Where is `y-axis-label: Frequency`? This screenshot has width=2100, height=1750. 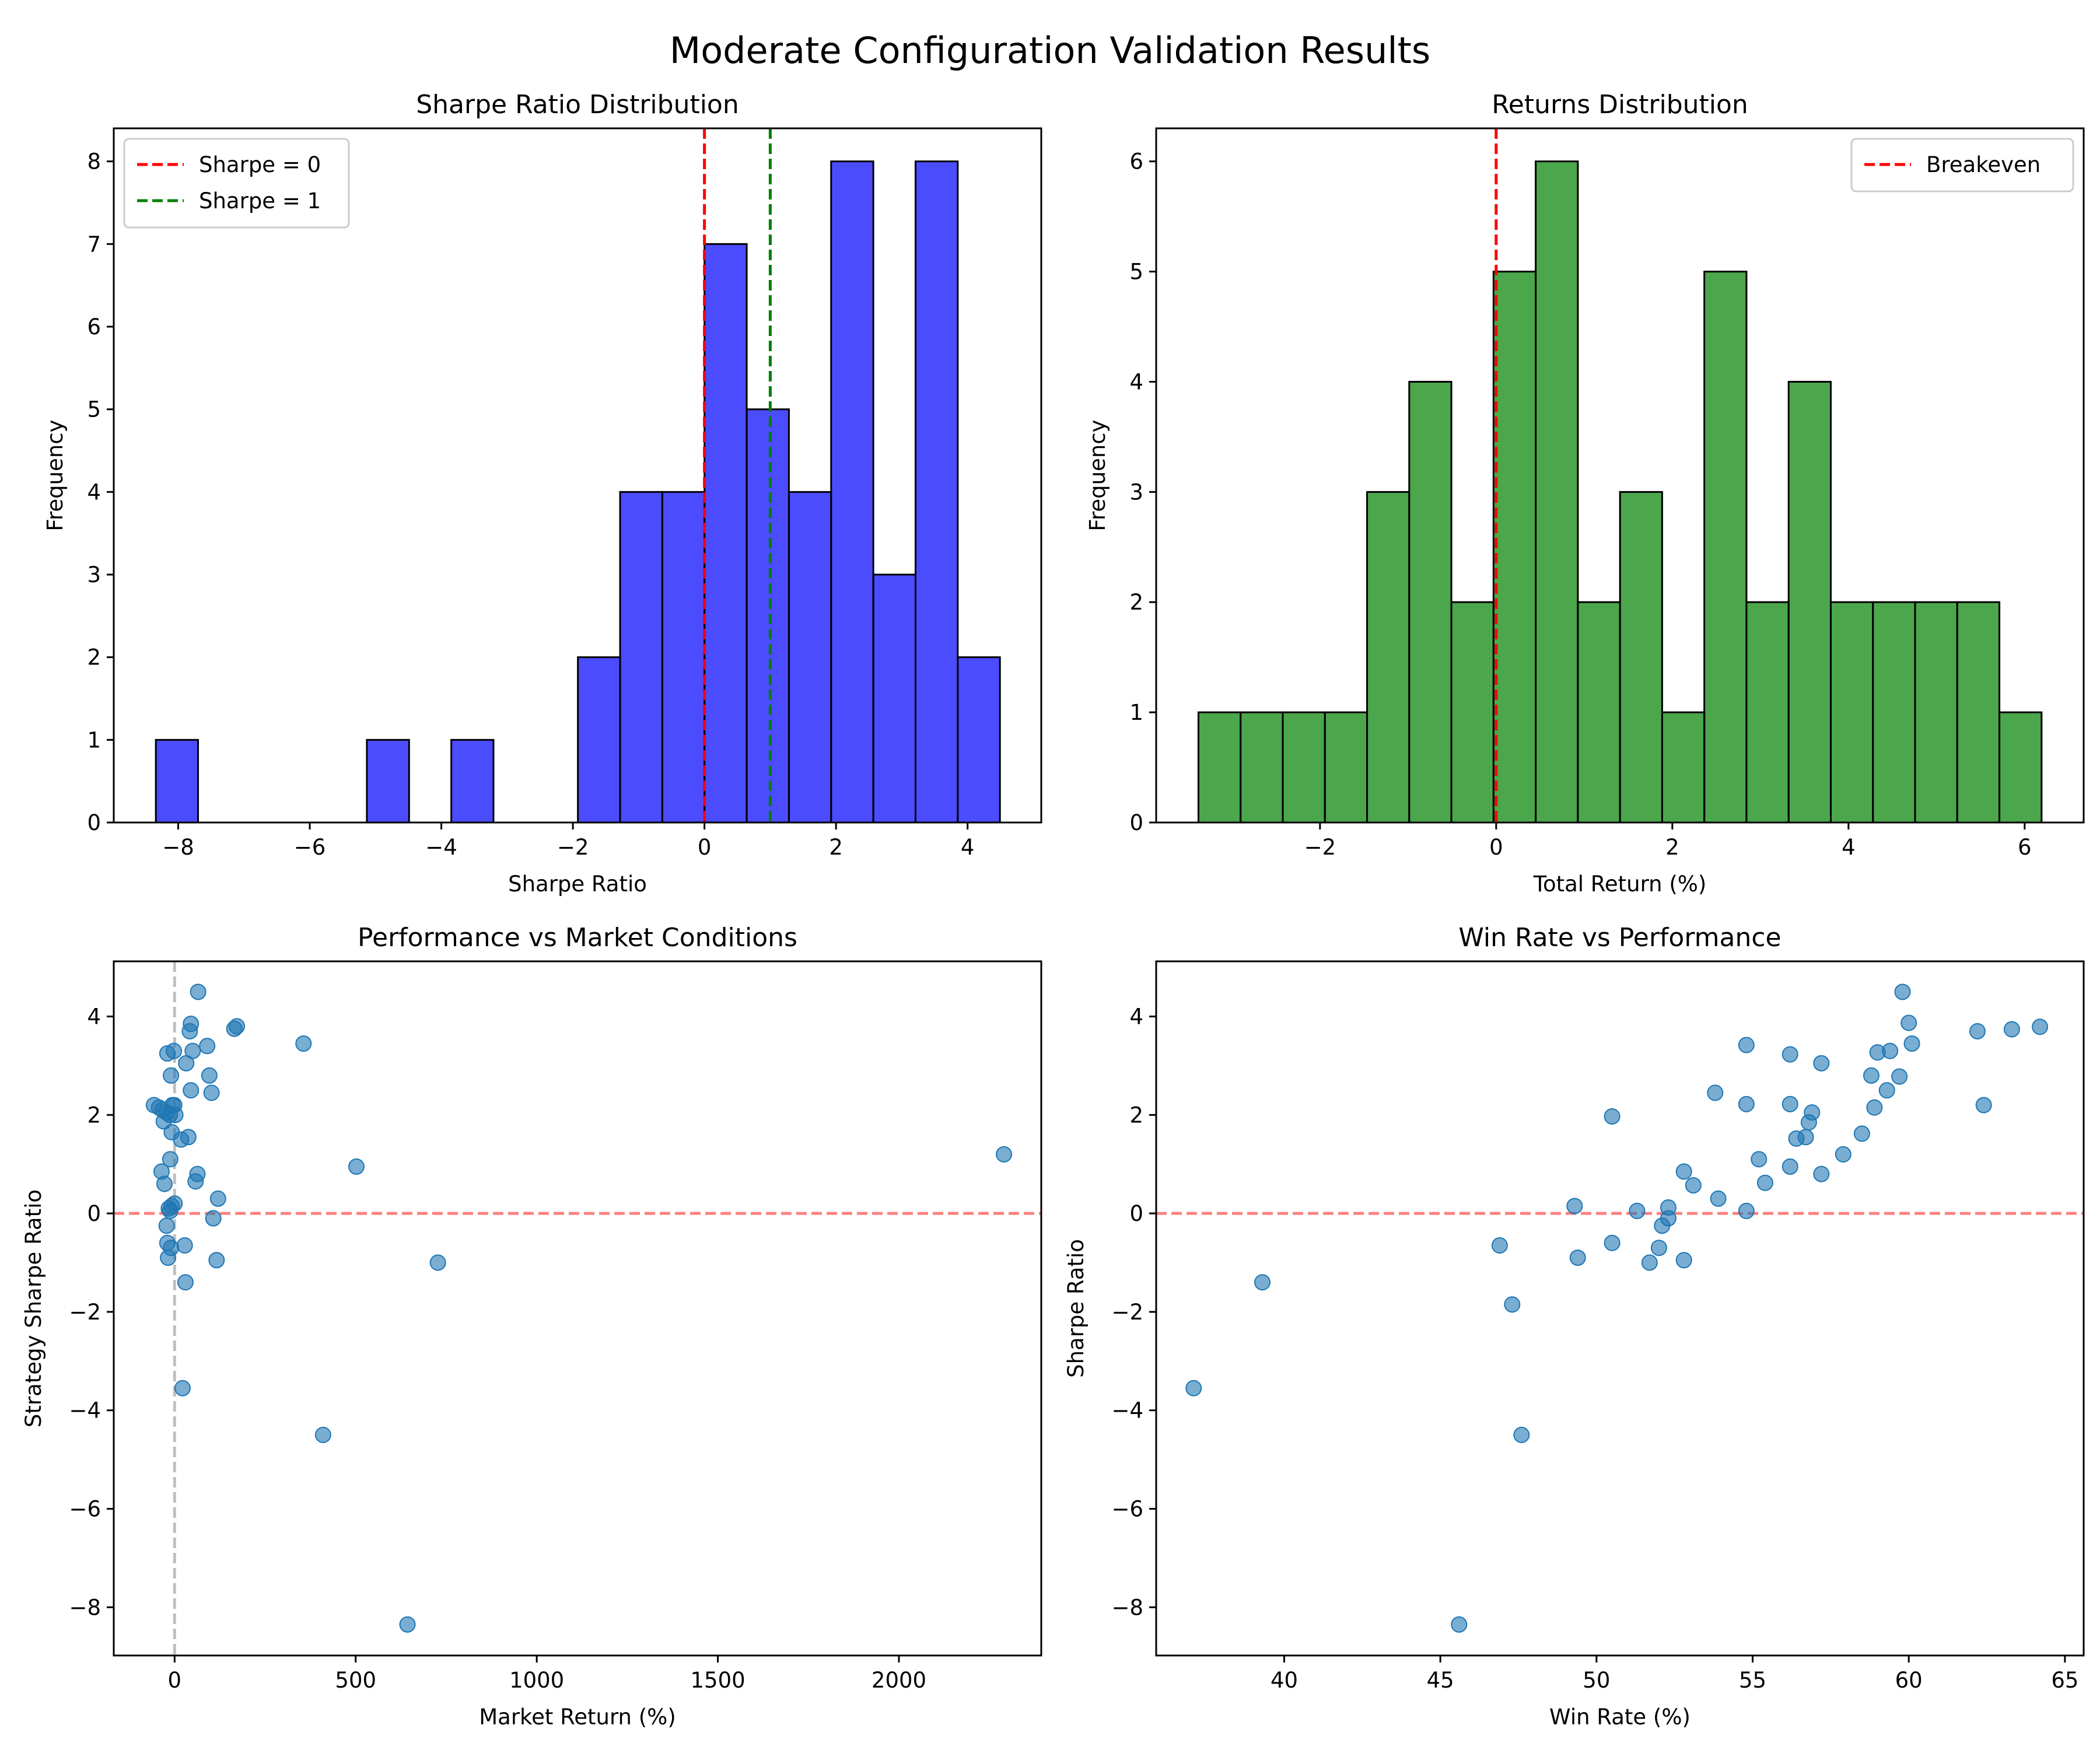 y-axis-label: Frequency is located at coordinates (1097, 475).